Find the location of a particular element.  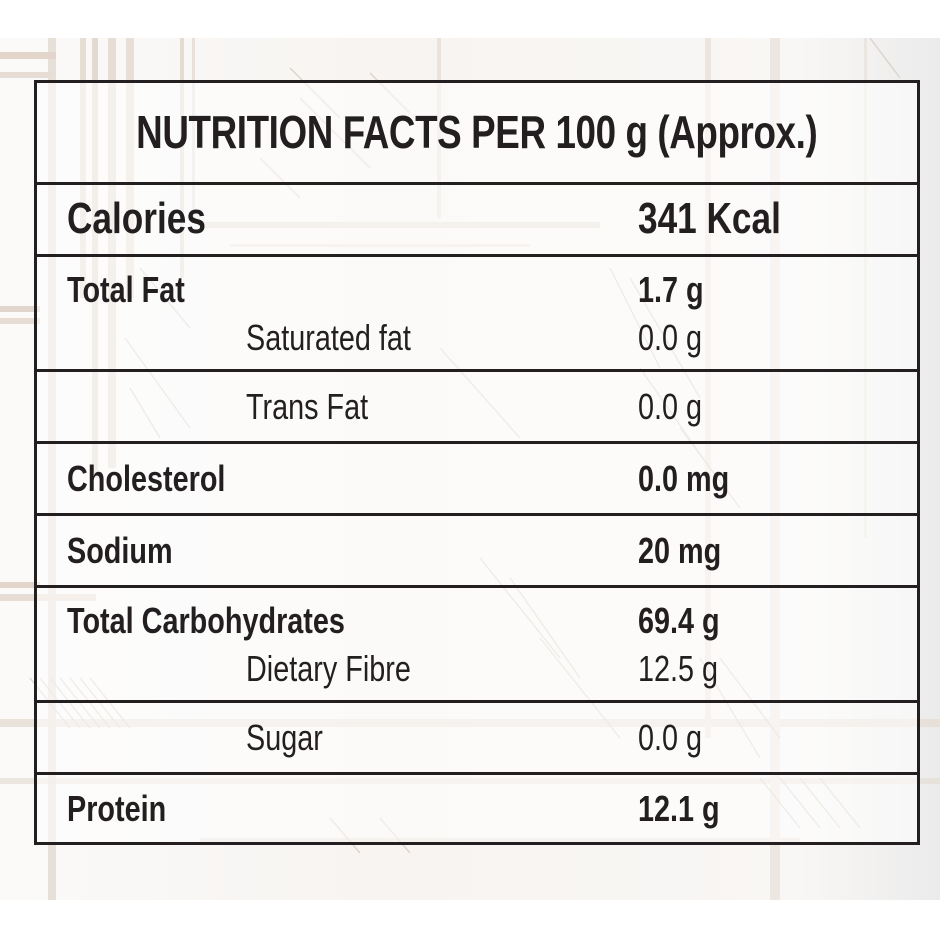

row-total-fat: Total Fat 1.7 g Saturated fat 0.0 g is located at coordinates (477, 314).